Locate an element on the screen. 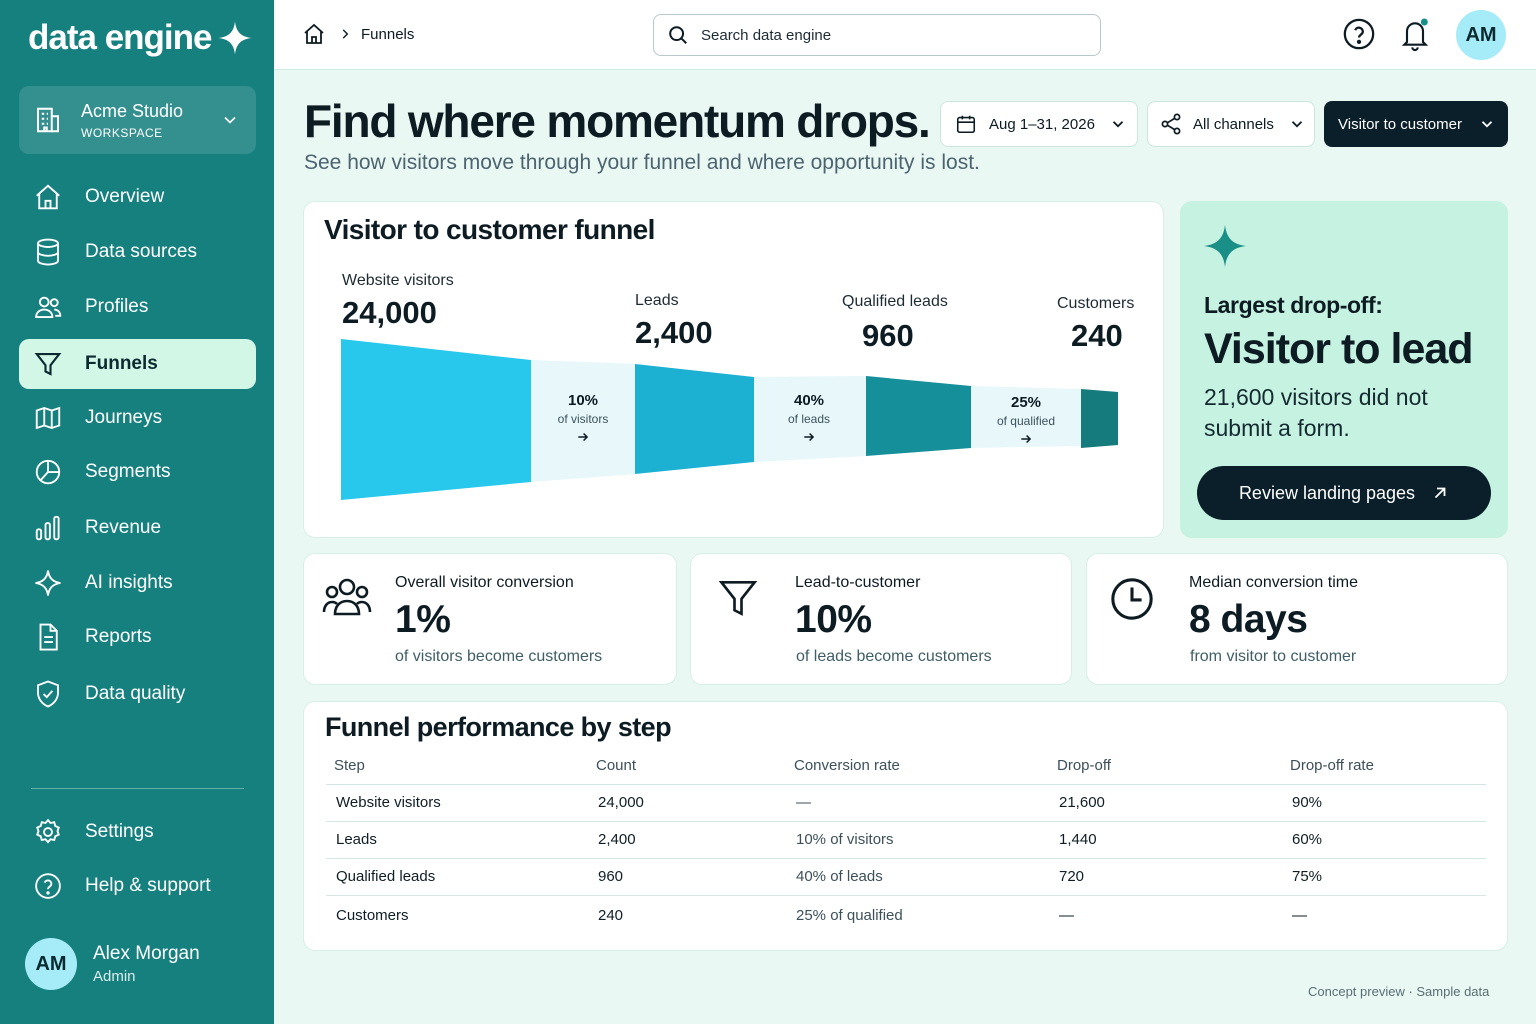 This screenshot has width=1536, height=1024. top-bar: Funnels AM is located at coordinates (905, 35).